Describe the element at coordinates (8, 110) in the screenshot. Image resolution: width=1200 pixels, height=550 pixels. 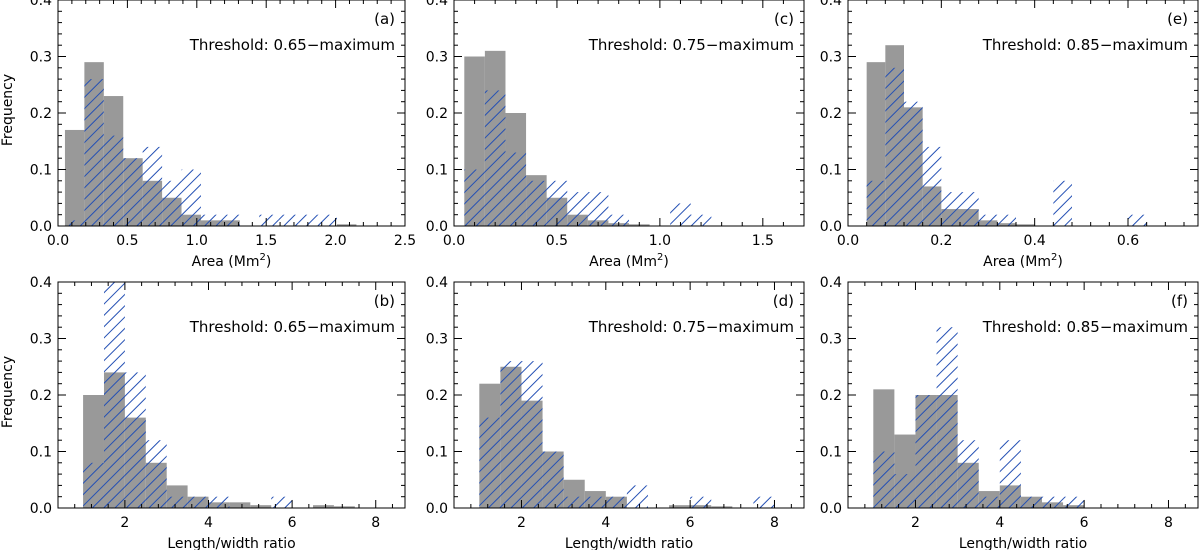
I see `y-axis-label-top: Frequency` at that location.